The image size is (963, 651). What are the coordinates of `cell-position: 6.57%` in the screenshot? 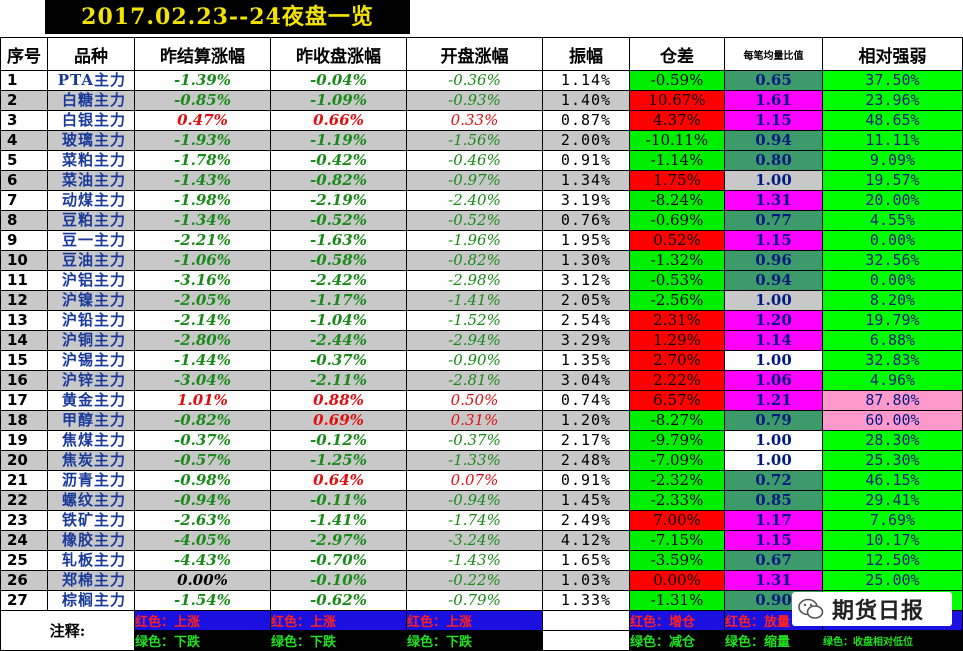 It's located at (677, 400).